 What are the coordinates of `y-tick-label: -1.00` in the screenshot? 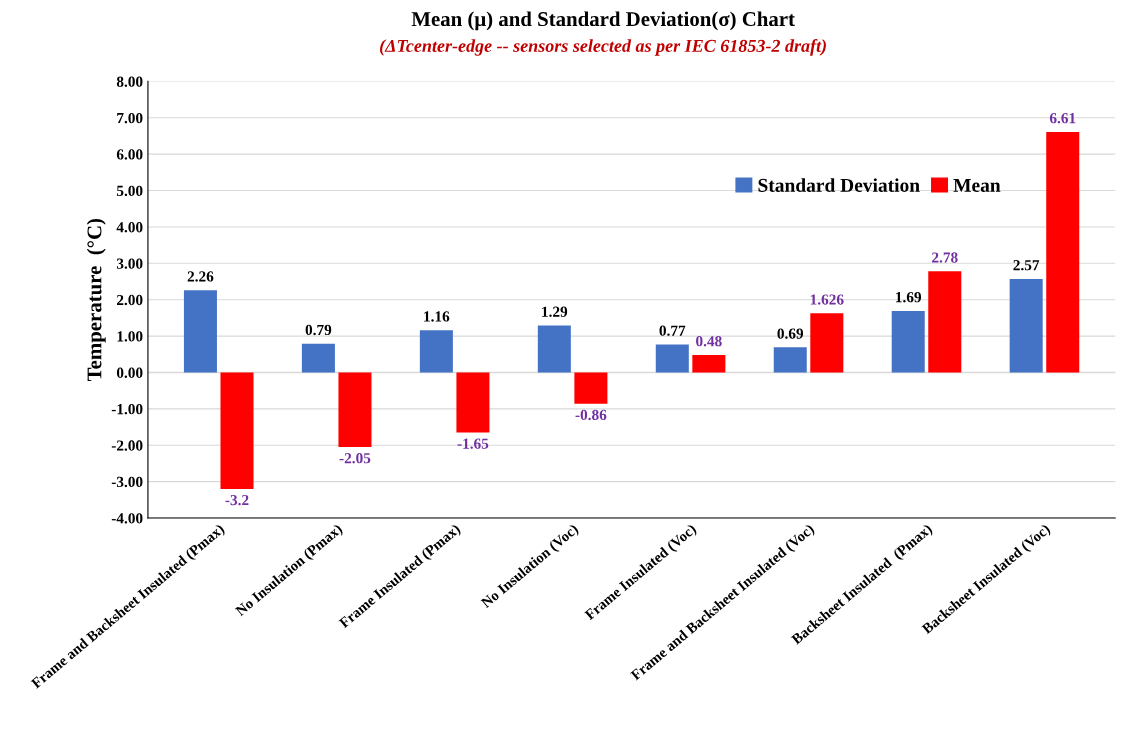 It's located at (127, 409).